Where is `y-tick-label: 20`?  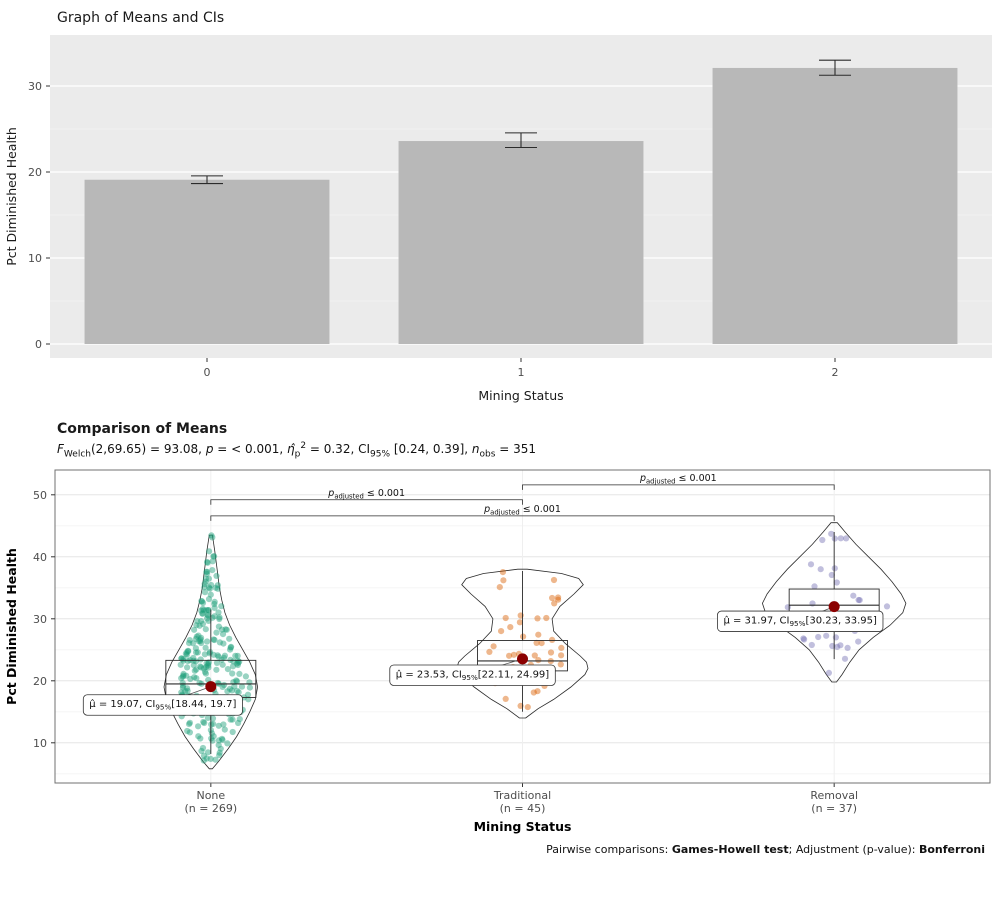
y-tick-label: 20 is located at coordinates (35, 172).